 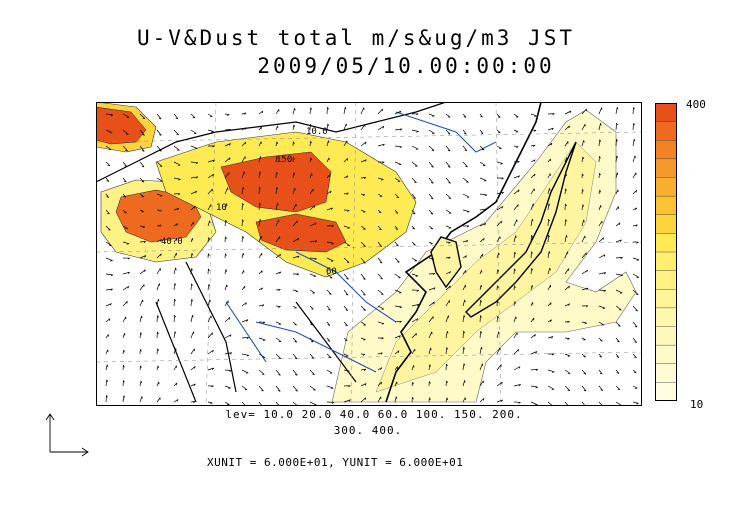 I want to click on contour-label-10: 10.0, so click(x=317, y=132).